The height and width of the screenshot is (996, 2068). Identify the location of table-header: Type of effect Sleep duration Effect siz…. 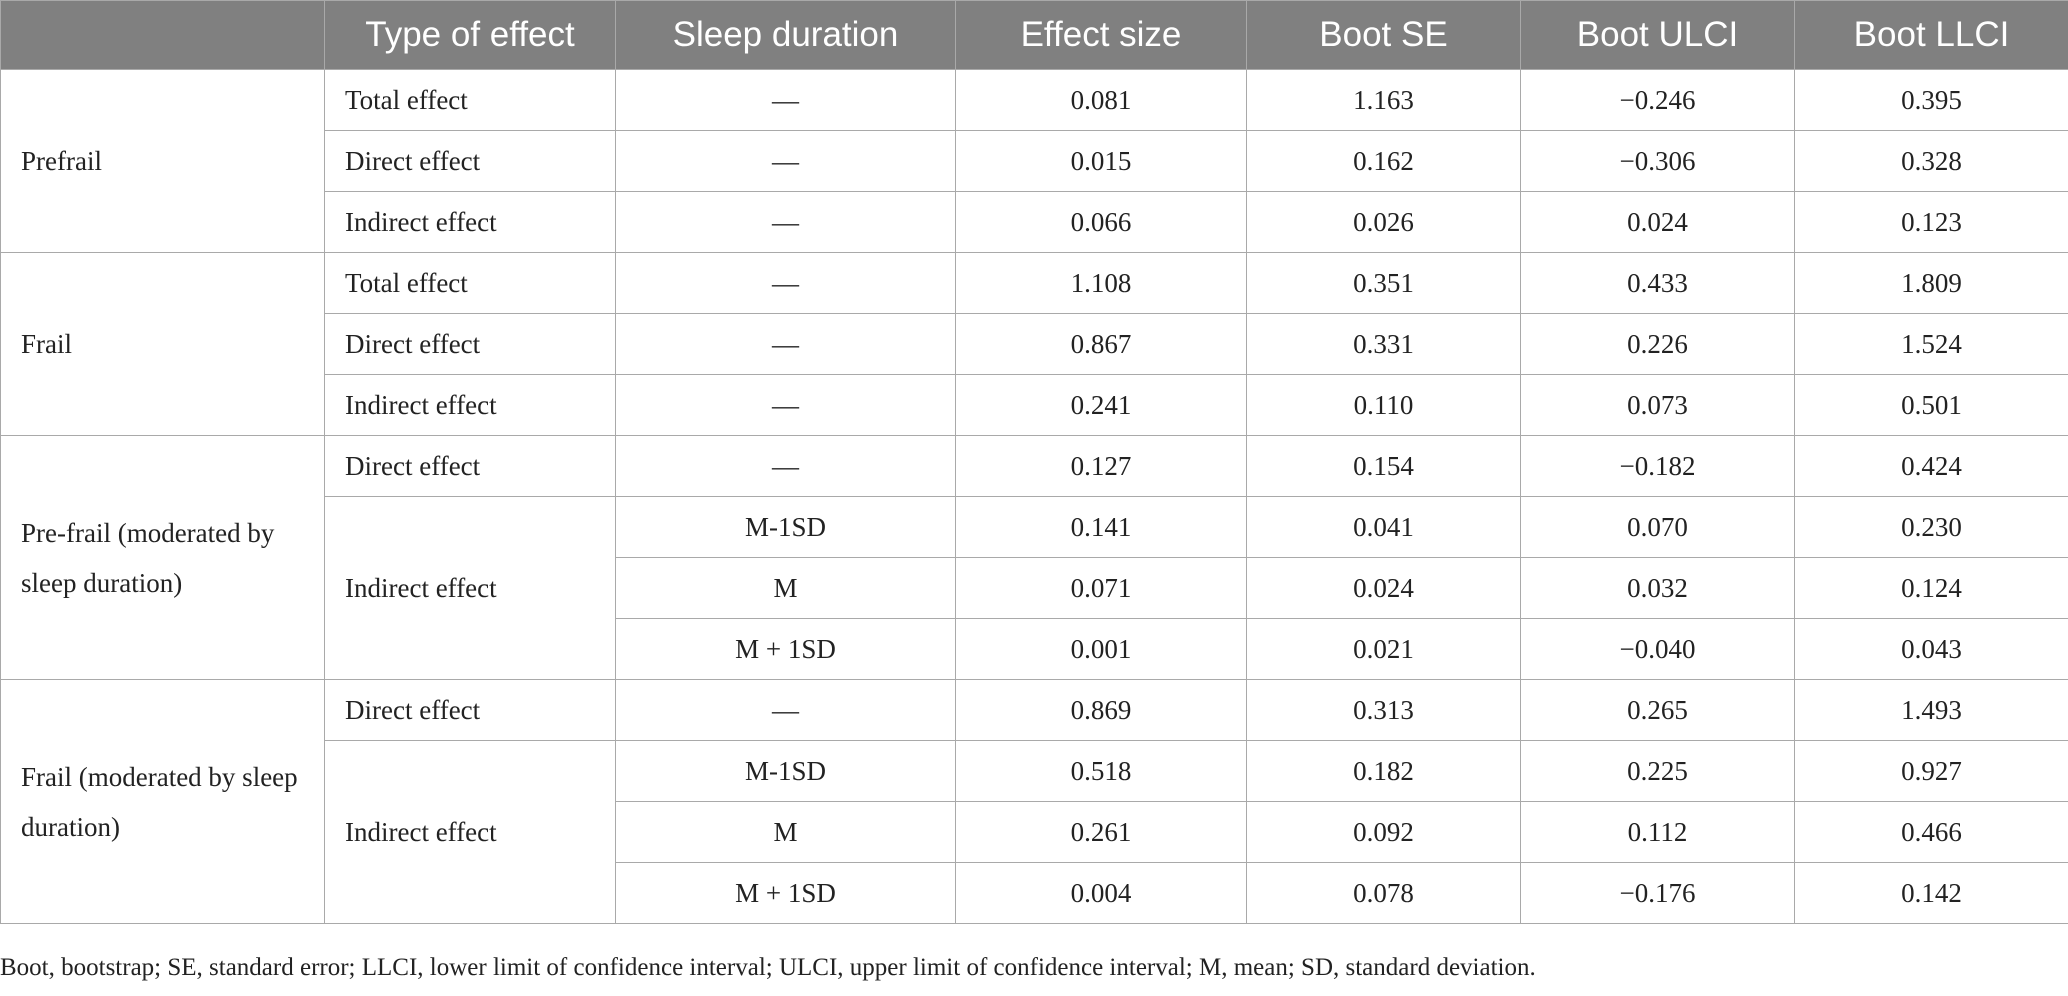
(1034, 35).